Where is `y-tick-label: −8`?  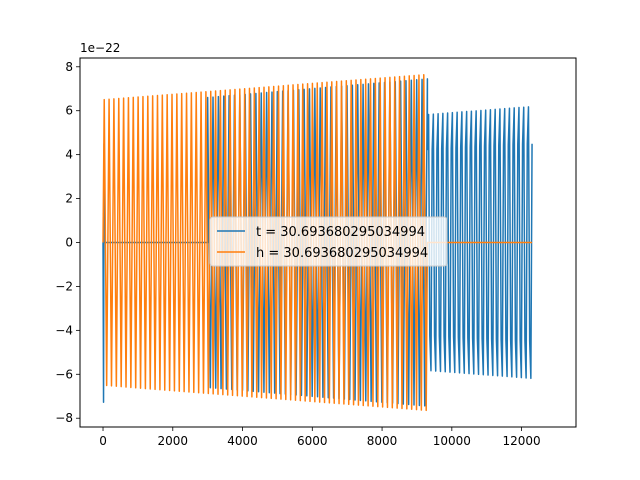 y-tick-label: −8 is located at coordinates (64, 418).